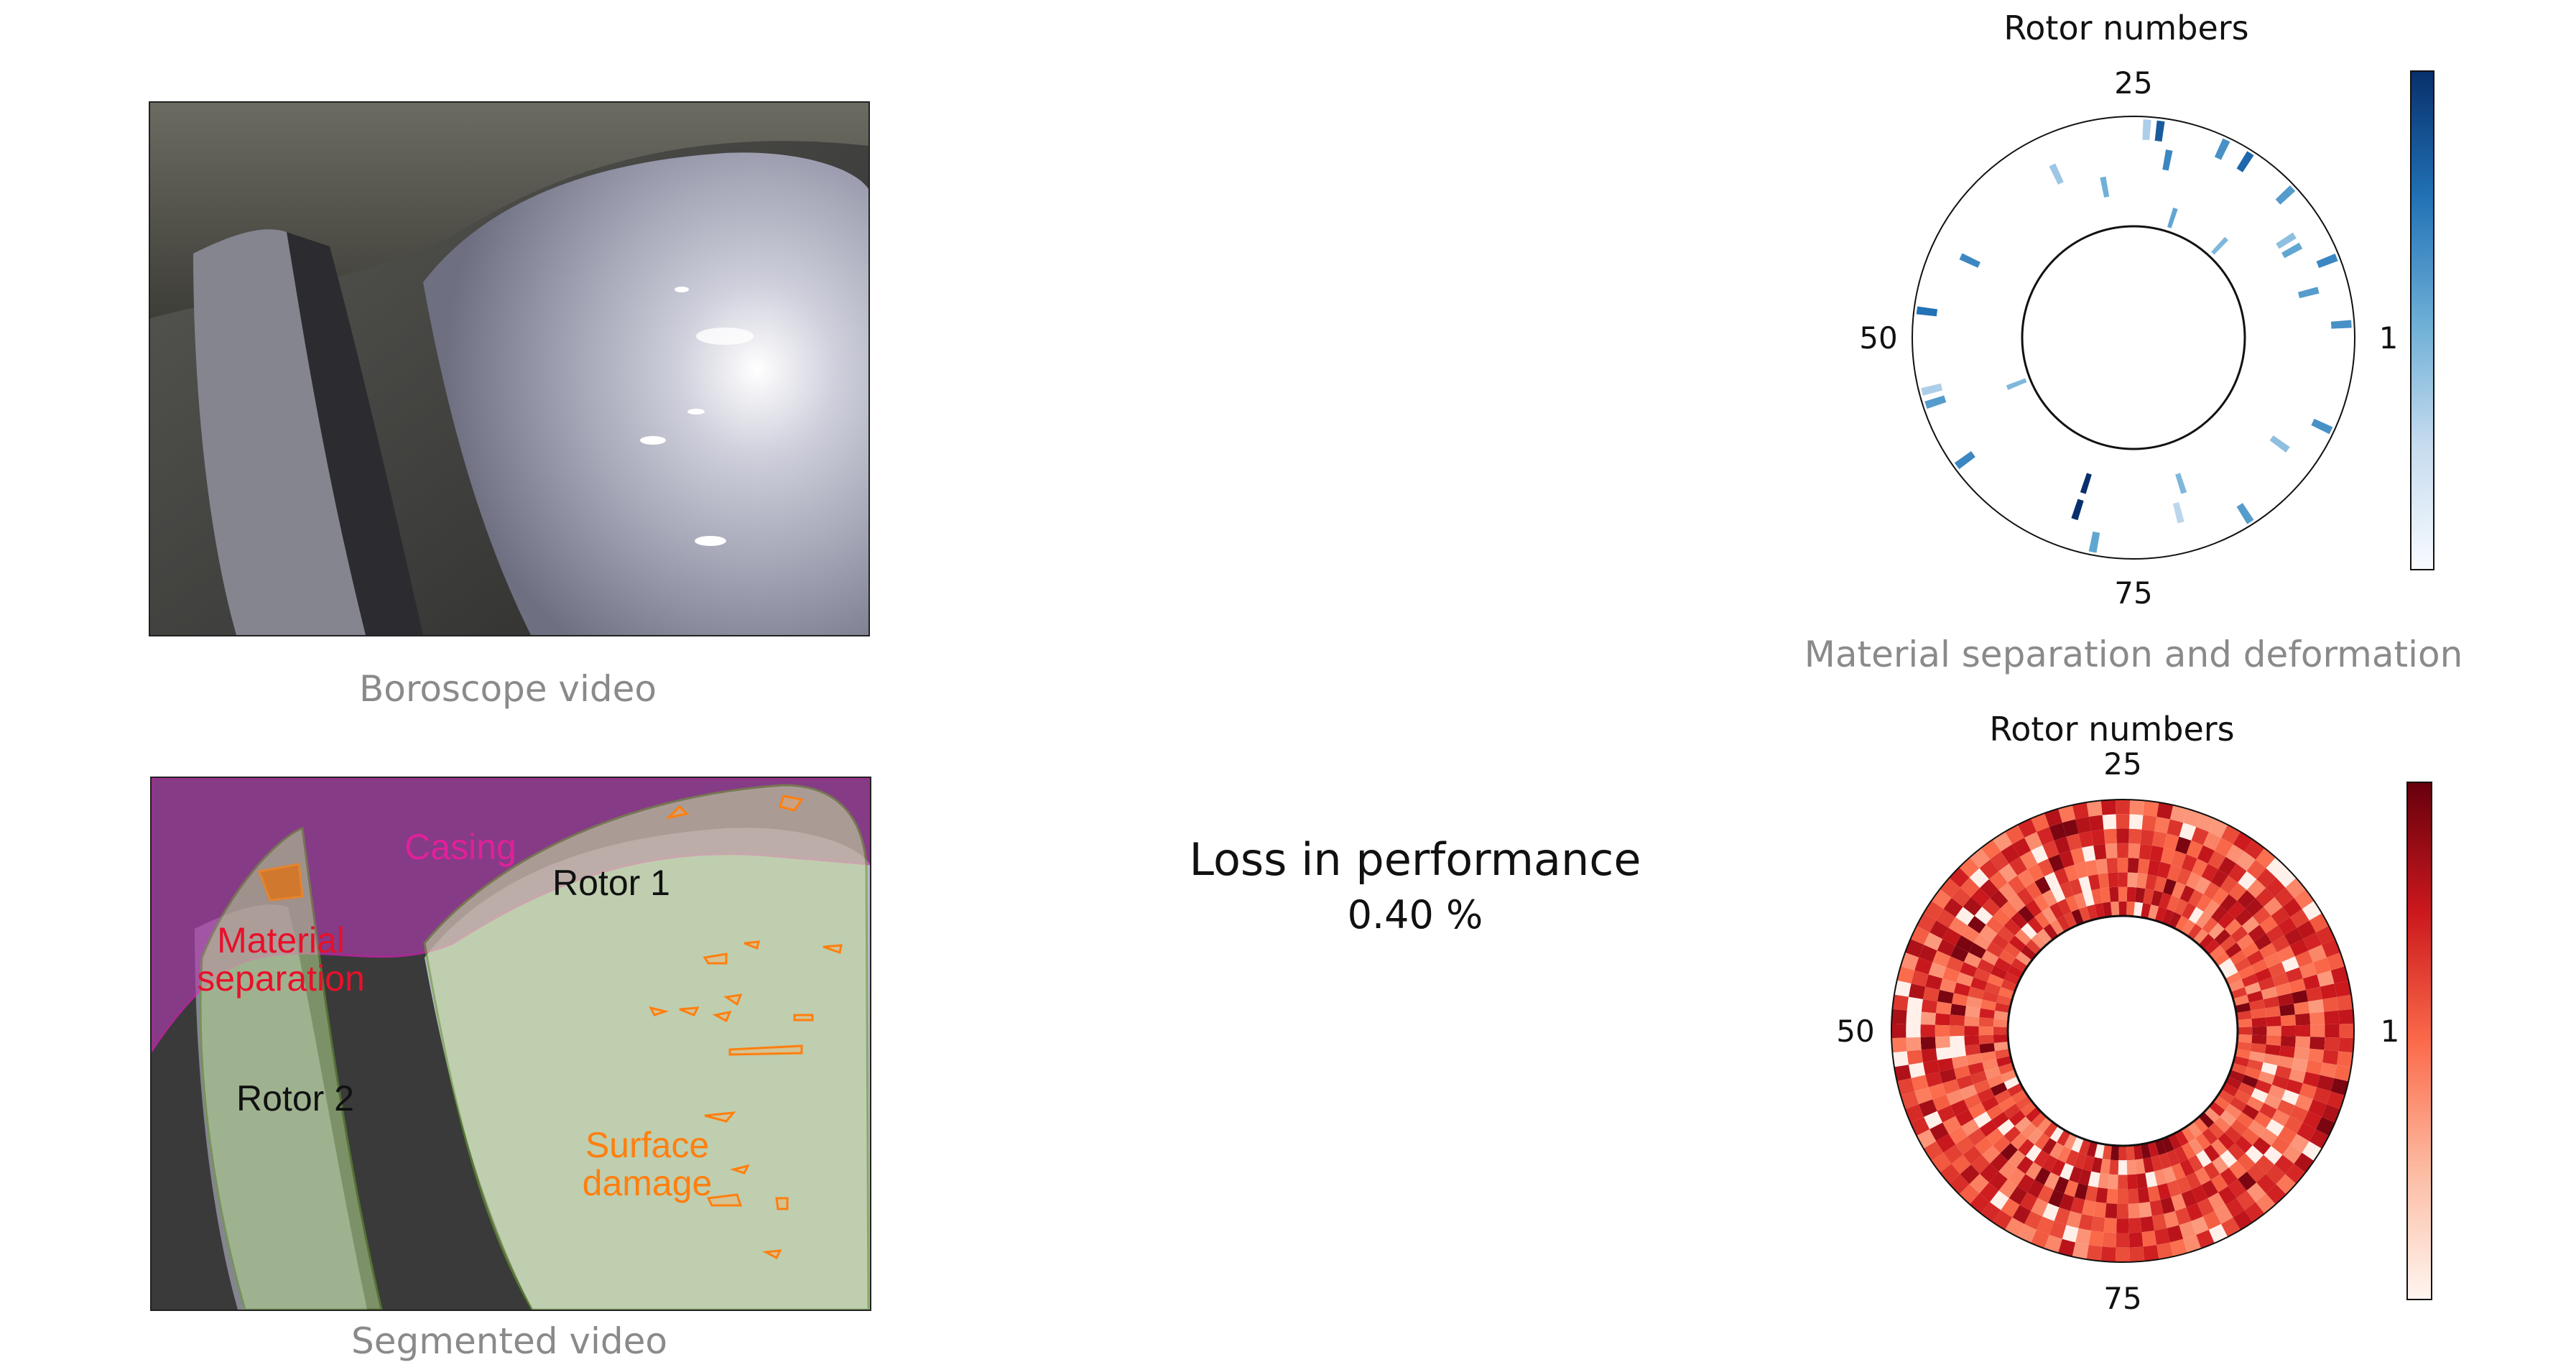 The image size is (2576, 1362). What do you see at coordinates (2112, 729) in the screenshot?
I see `chart-red-title: Rotor numbers` at bounding box center [2112, 729].